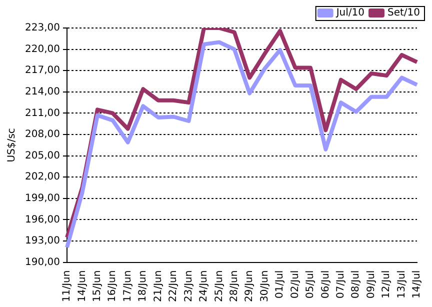  I want to click on x-tick-label: 17/Jun, so click(128, 286).